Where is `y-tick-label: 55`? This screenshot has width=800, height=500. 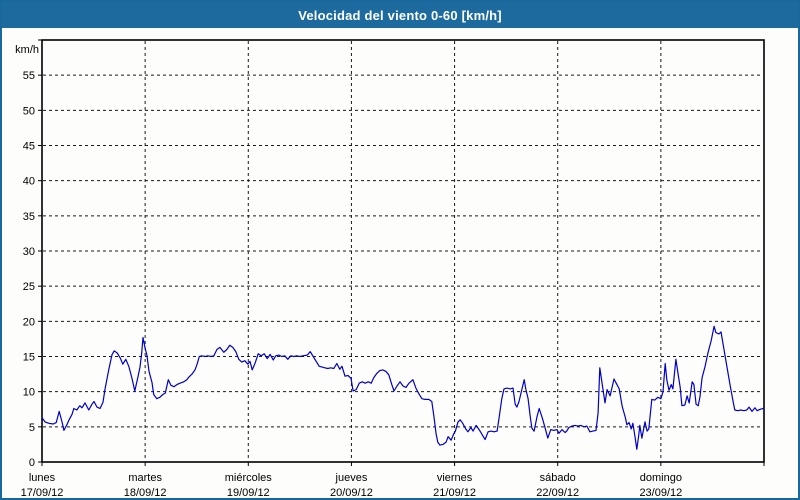
y-tick-label: 55 is located at coordinates (29, 76).